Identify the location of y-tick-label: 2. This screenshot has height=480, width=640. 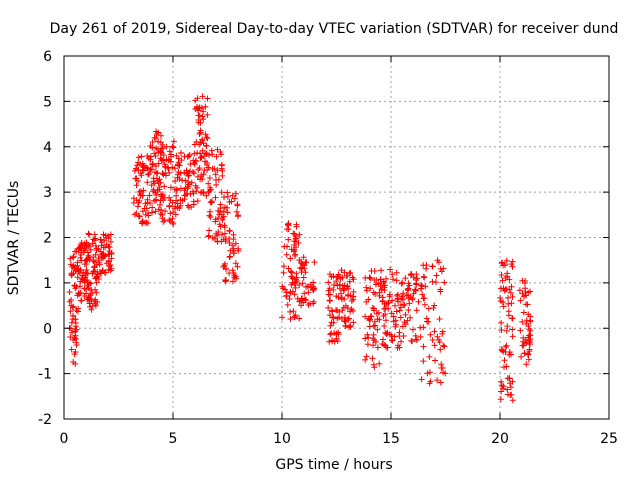
(47, 239).